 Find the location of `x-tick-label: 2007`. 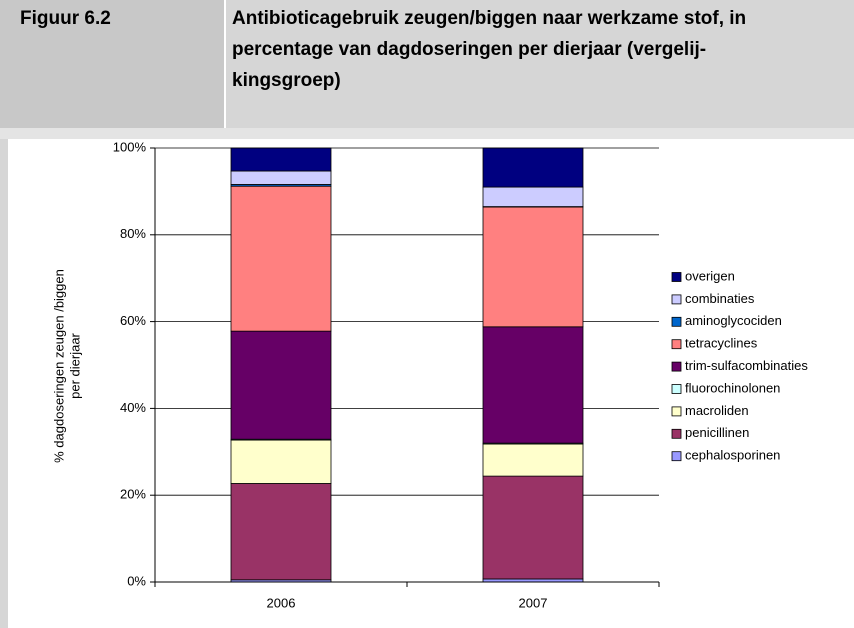

x-tick-label: 2007 is located at coordinates (533, 602).